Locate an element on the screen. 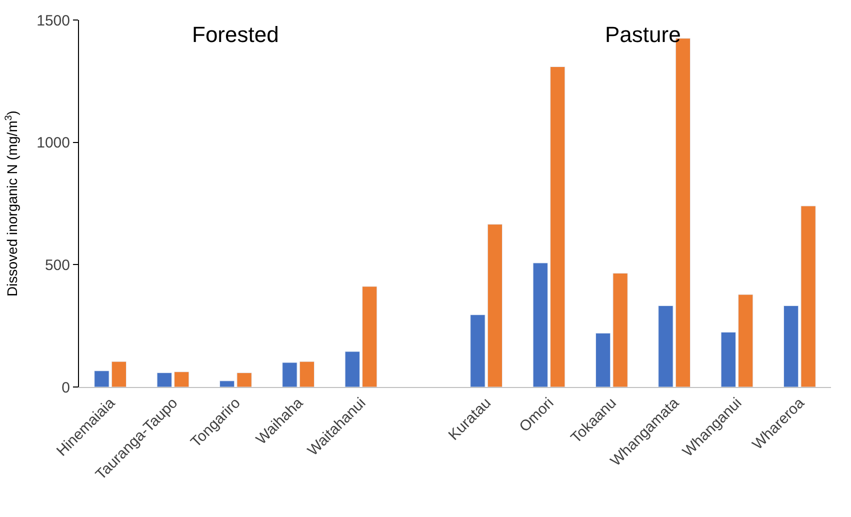  annotation: Pasture is located at coordinates (643, 34).